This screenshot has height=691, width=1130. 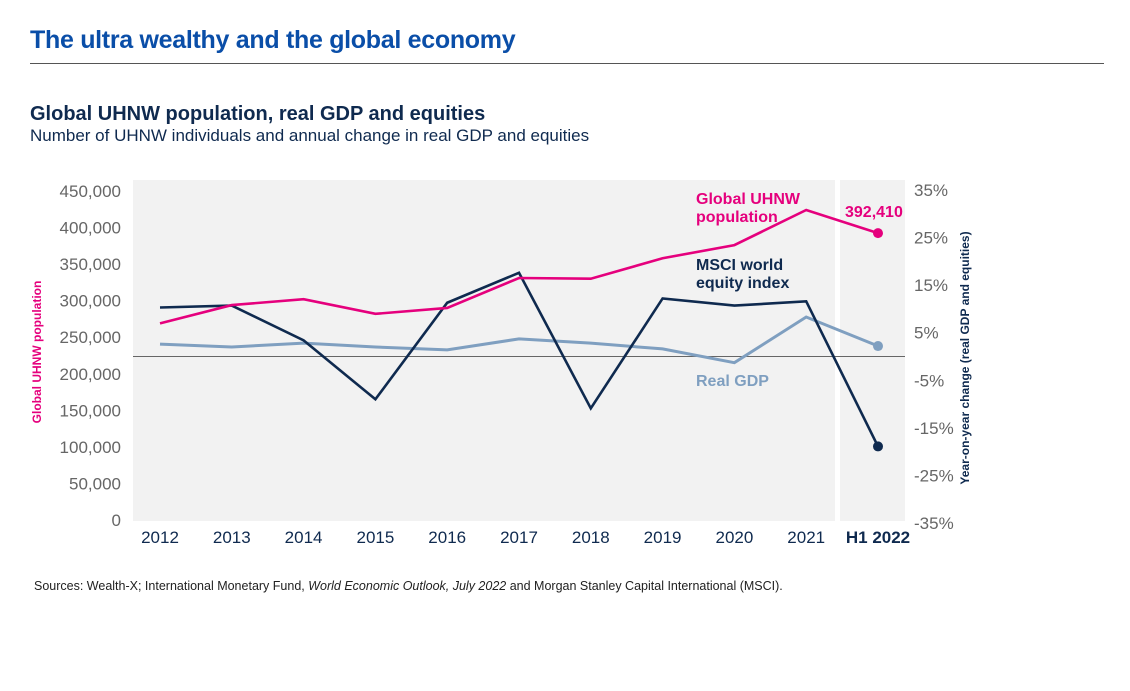 I want to click on left-tick-label: 200,000, so click(x=90, y=374).